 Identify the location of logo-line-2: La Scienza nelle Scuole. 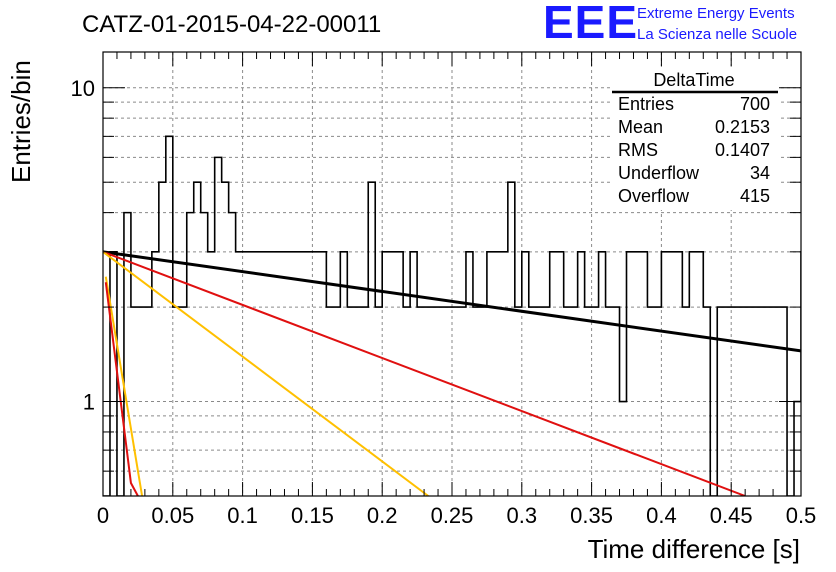
(717, 34).